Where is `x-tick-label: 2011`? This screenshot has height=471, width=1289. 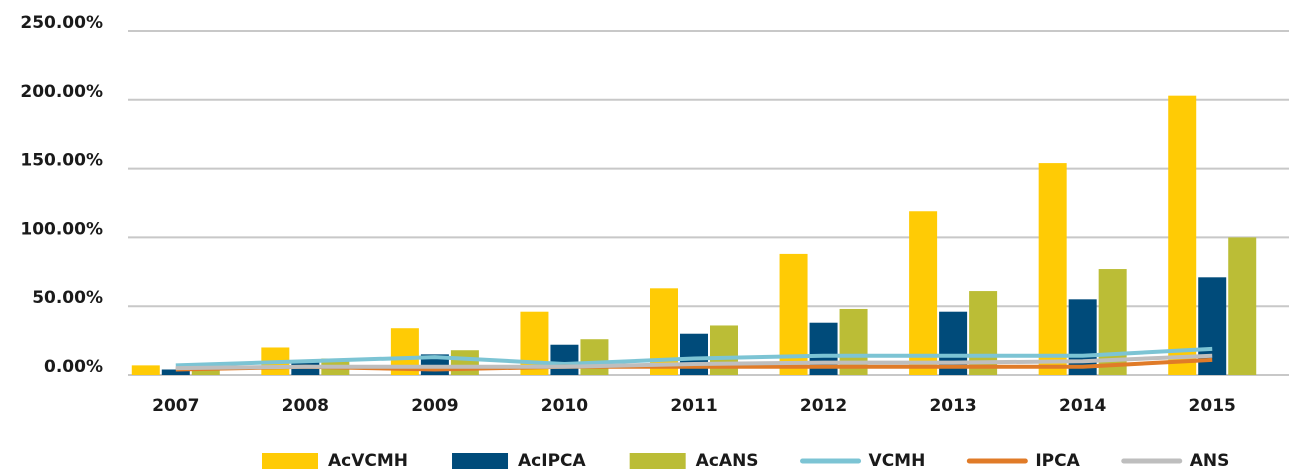
x-tick-label: 2011 is located at coordinates (693, 406).